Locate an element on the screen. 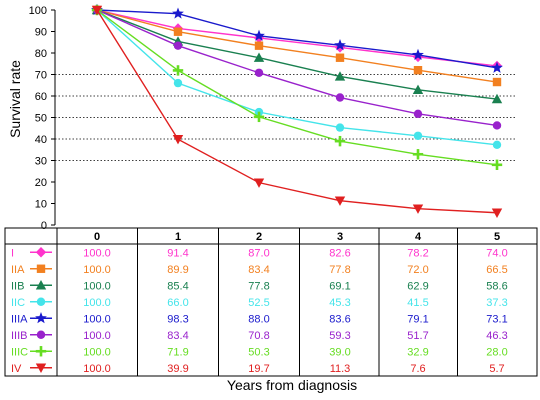 This screenshot has width=540, height=400. legend-marker-IIB is located at coordinates (41, 285).